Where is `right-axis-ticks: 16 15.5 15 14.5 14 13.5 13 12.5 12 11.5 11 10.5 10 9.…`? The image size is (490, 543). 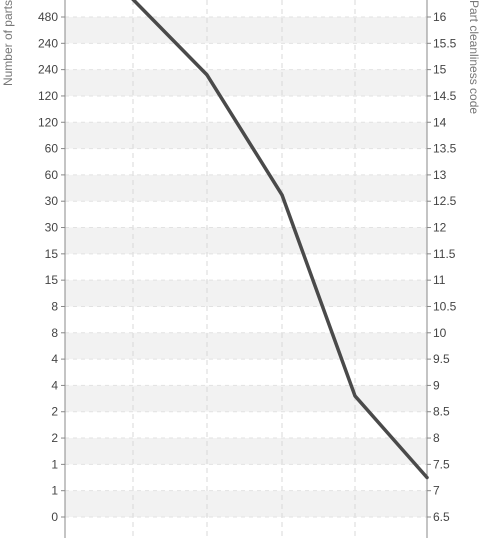
right-axis-ticks: 16 15.5 15 14.5 14 13.5 13 12.5 12 11.5 11 10.5 10 9.… is located at coordinates (442, 267).